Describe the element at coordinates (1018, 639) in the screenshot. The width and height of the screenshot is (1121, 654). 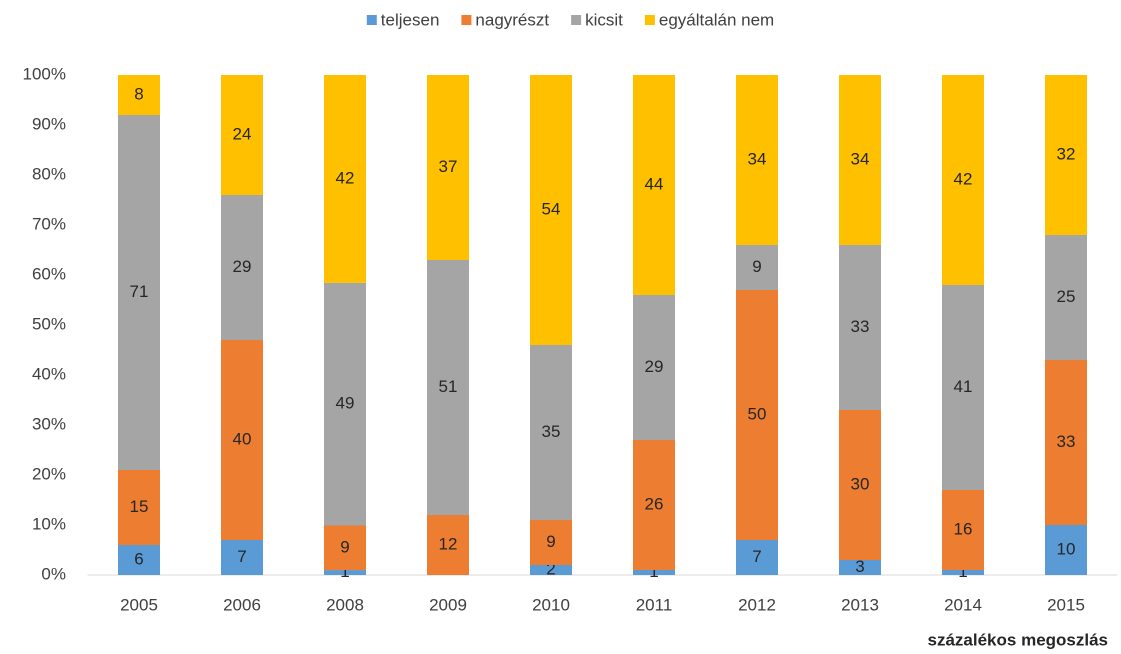
I see `x-axis-title: százalékos megoszlás` at that location.